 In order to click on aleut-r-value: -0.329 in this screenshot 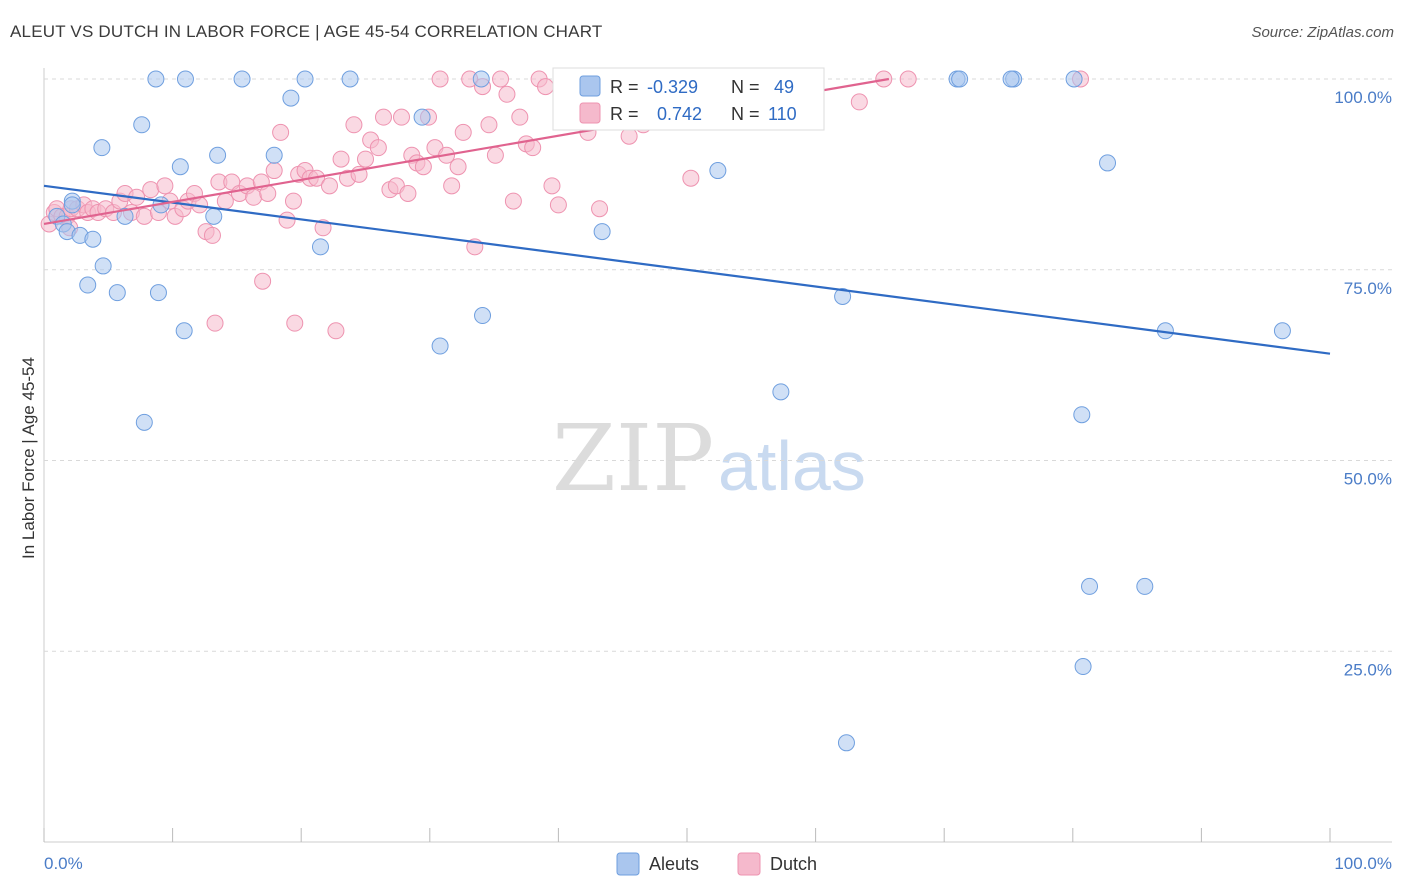, I will do `click(672, 87)`.